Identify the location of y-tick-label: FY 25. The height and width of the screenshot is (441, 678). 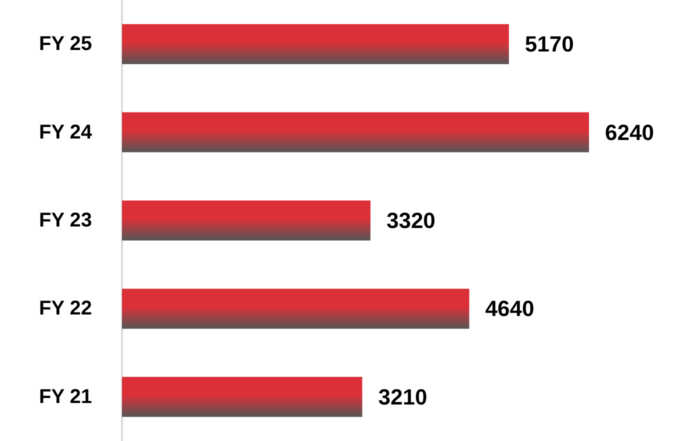
(65, 44).